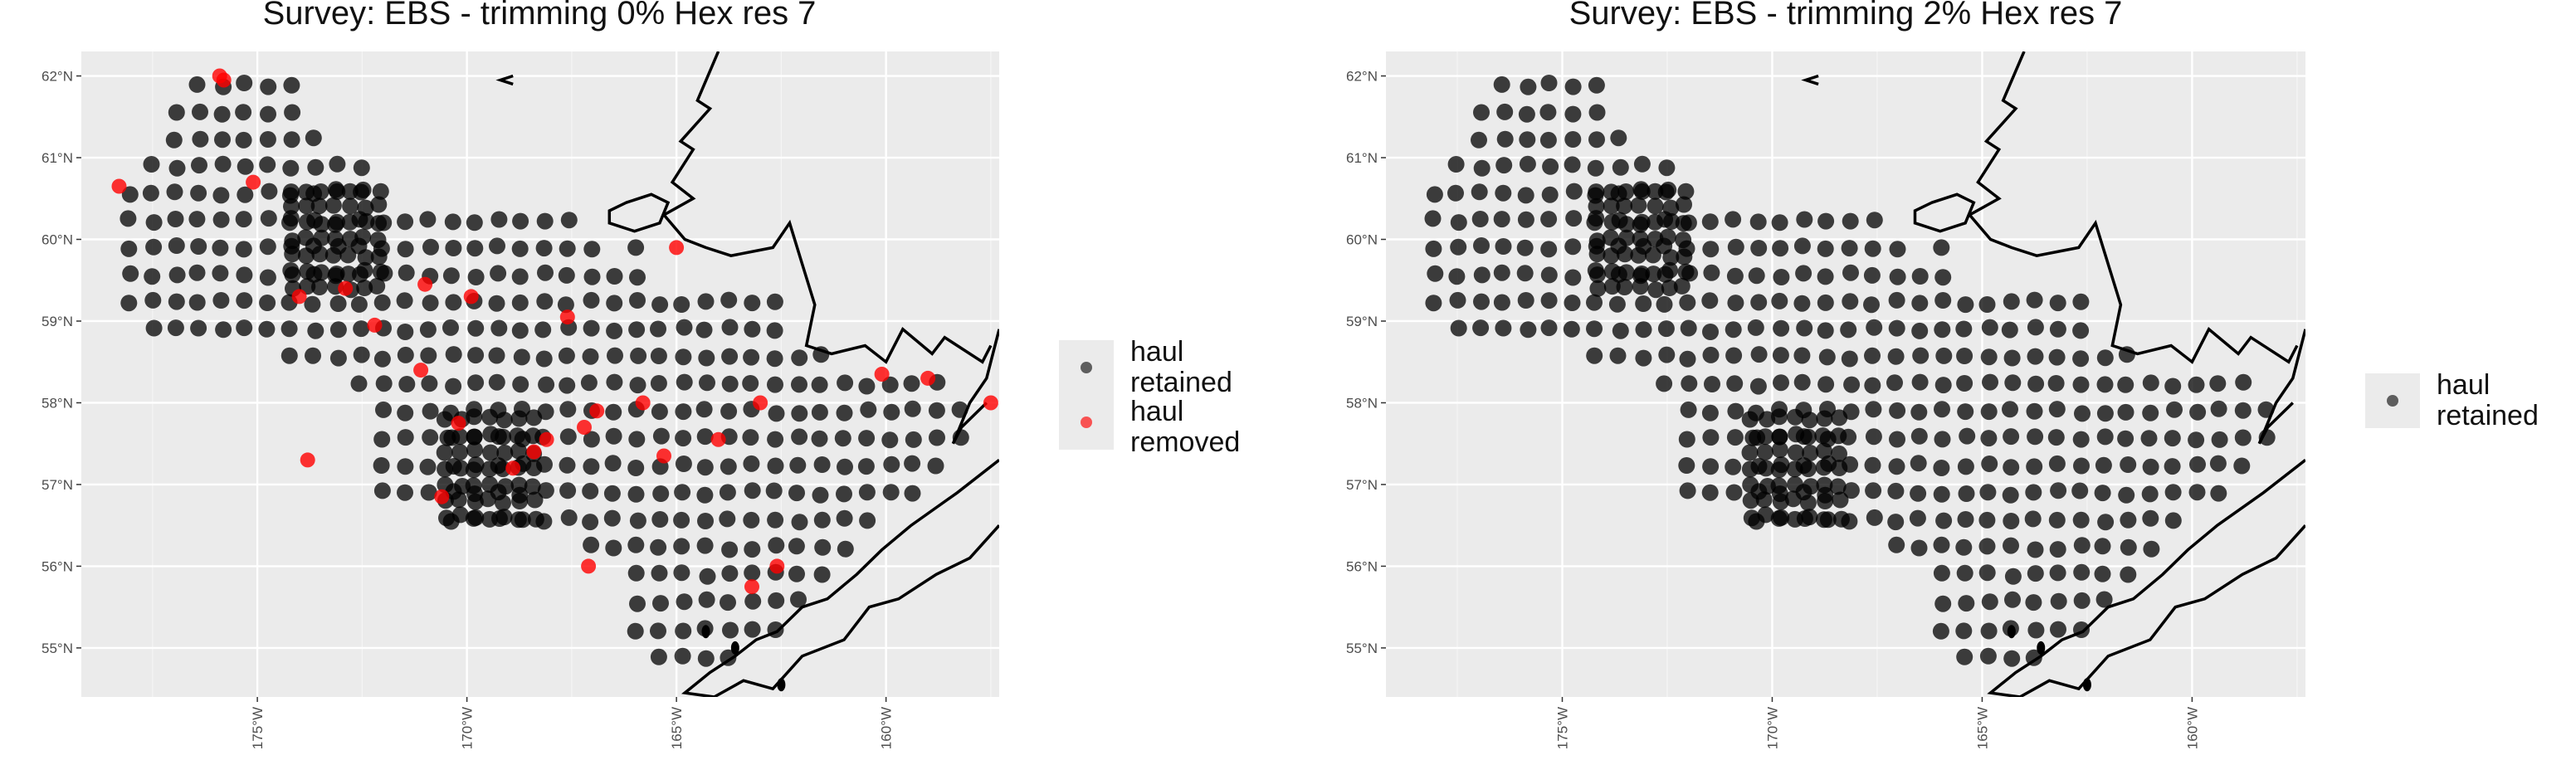  What do you see at coordinates (1562, 728) in the screenshot?
I see `x-tick-label: 175°W` at bounding box center [1562, 728].